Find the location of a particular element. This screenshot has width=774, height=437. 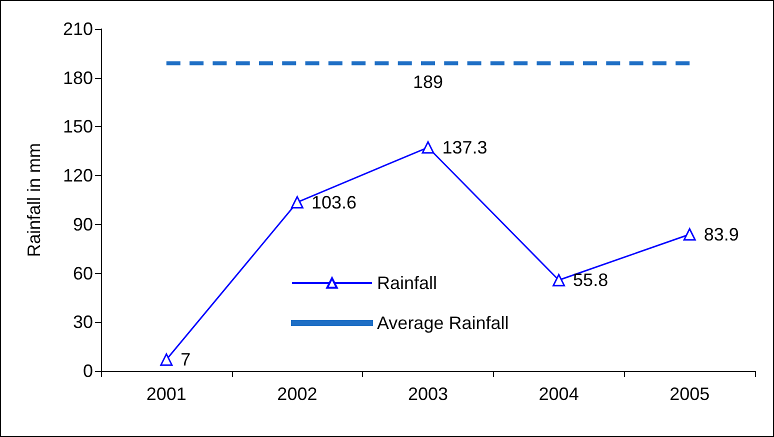

y-tick-label: 90 is located at coordinates (82, 224).